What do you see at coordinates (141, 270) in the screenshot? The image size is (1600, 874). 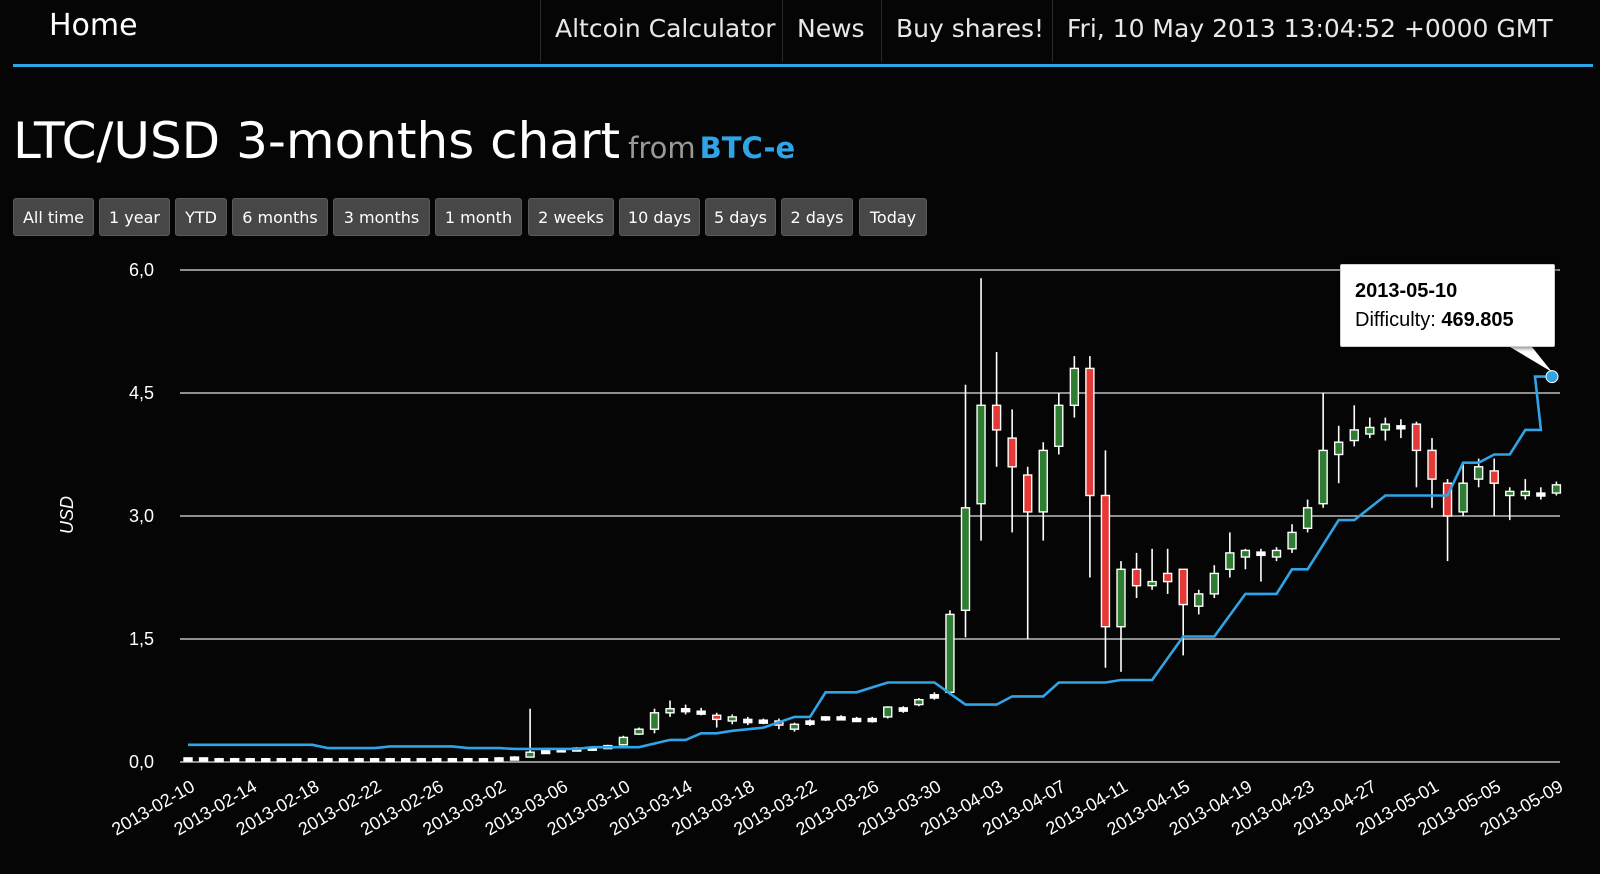 I see `y-tick-label: 6,0` at bounding box center [141, 270].